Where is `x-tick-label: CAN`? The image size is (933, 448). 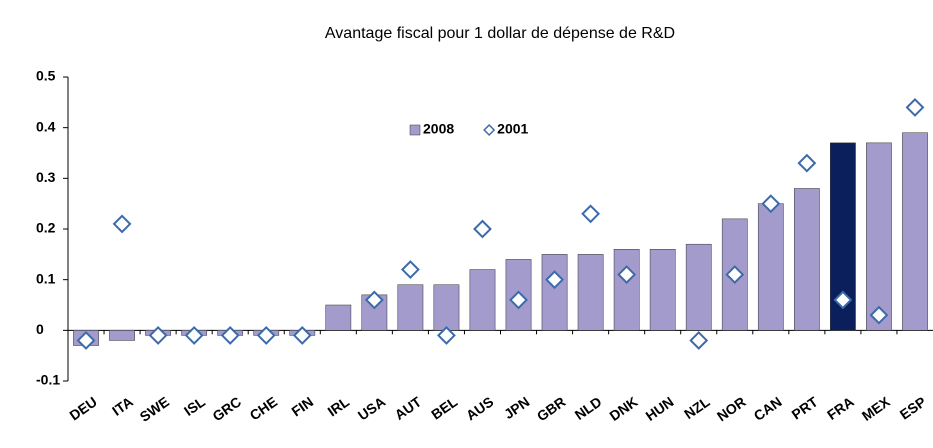 x-tick-label: CAN is located at coordinates (768, 408).